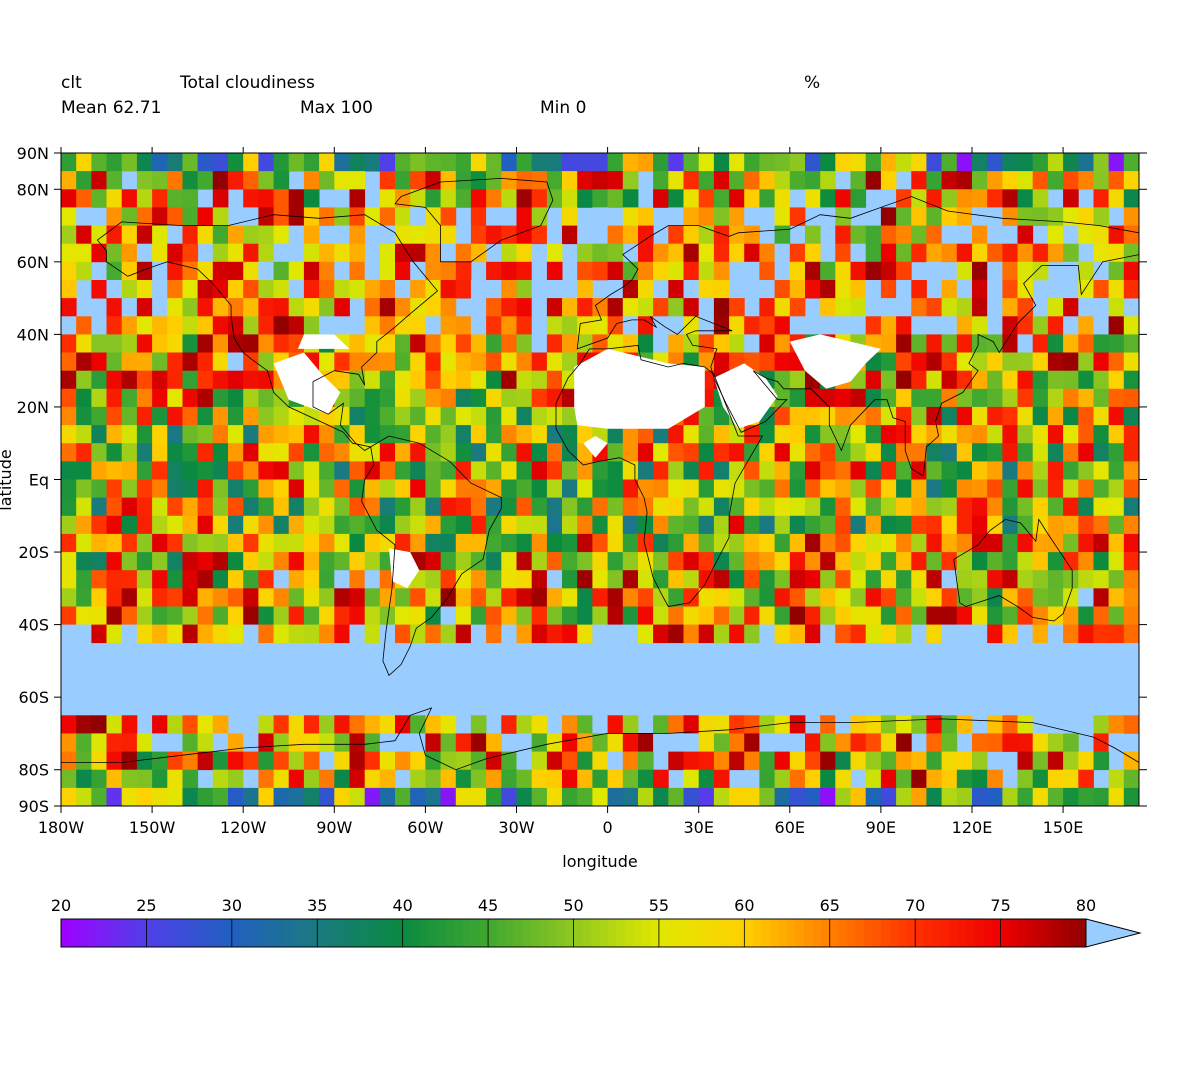  I want to click on coastline, so click(431, 556).